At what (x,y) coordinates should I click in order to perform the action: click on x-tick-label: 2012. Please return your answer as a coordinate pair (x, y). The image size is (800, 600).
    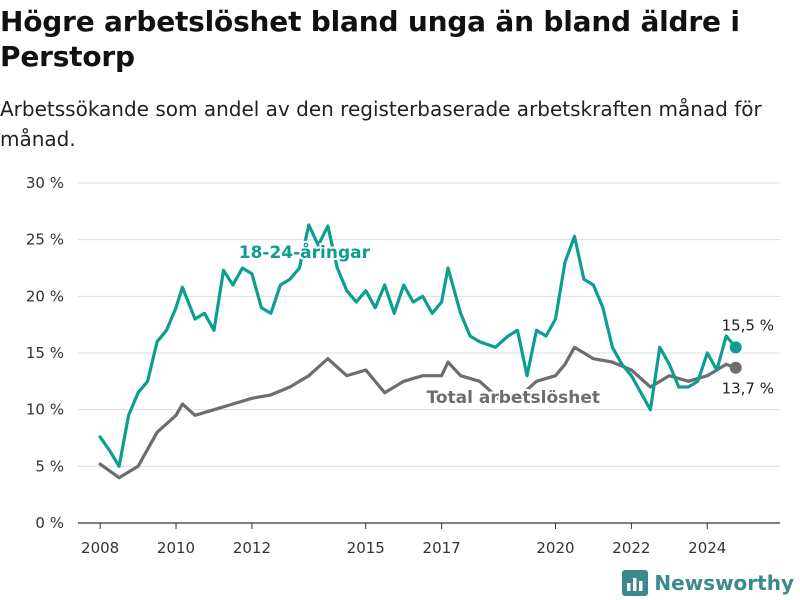
    Looking at the image, I should click on (252, 548).